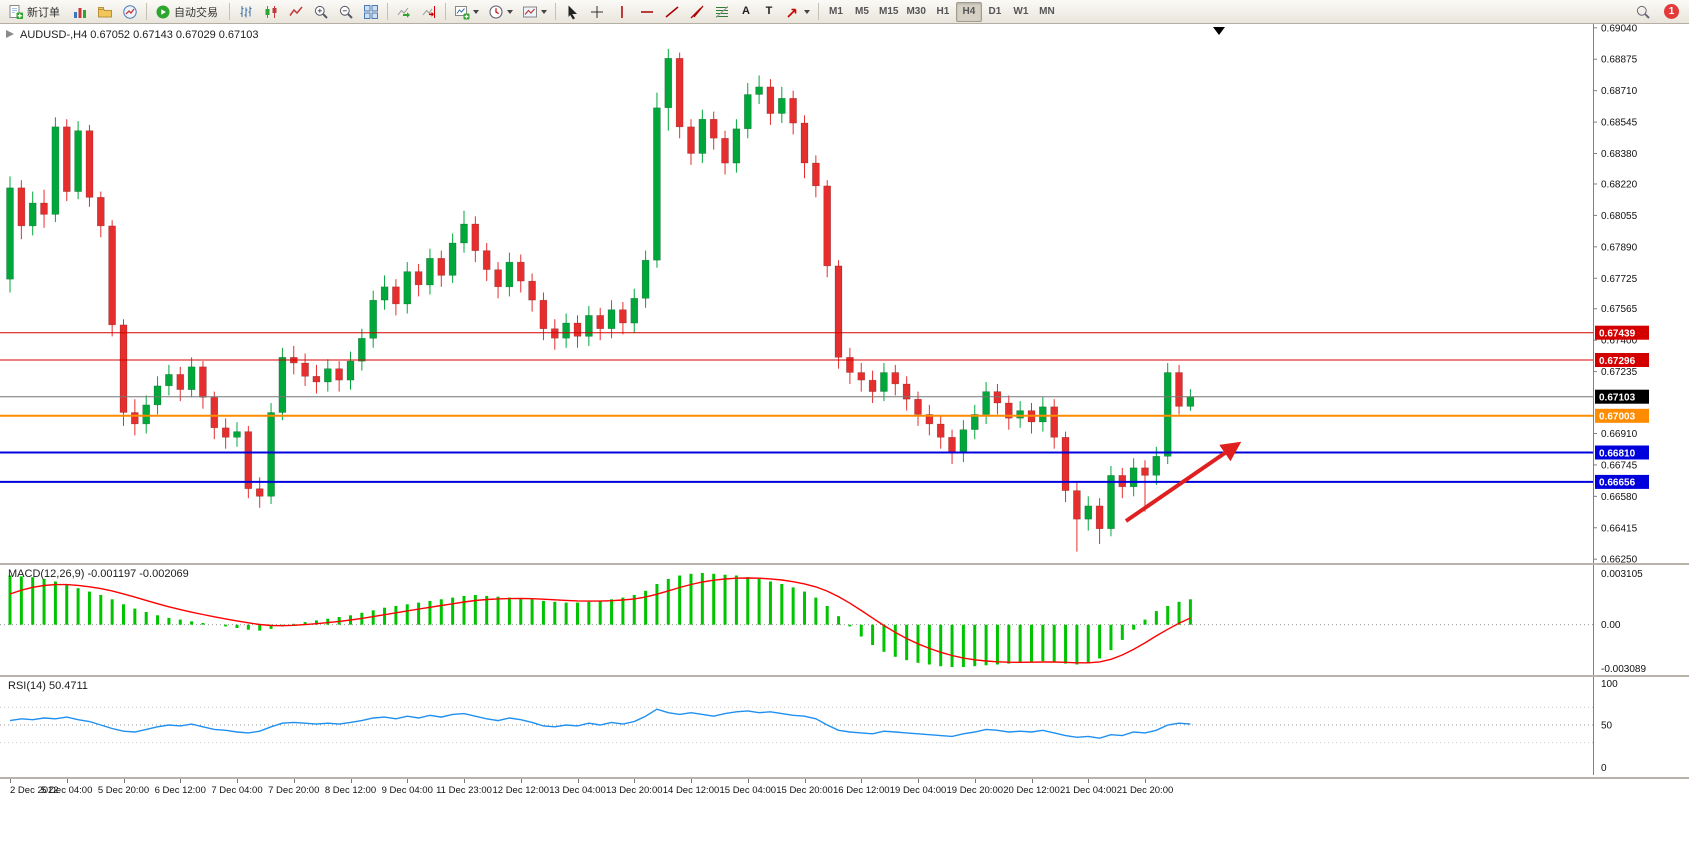  I want to click on line-chart-type-button, so click(296, 12).